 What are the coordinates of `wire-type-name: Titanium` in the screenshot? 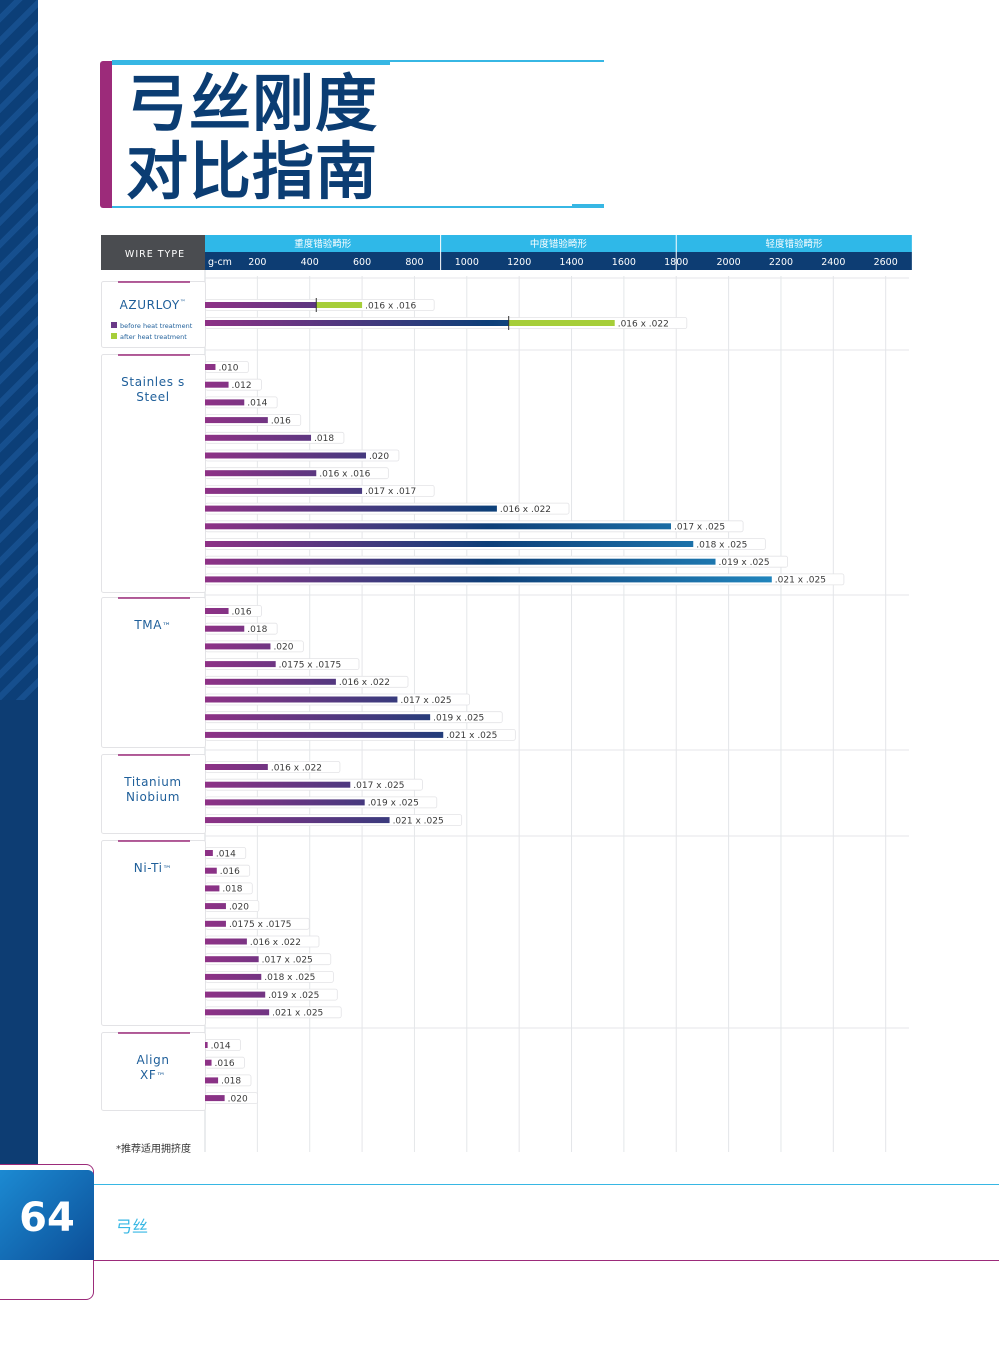 It's located at (152, 782).